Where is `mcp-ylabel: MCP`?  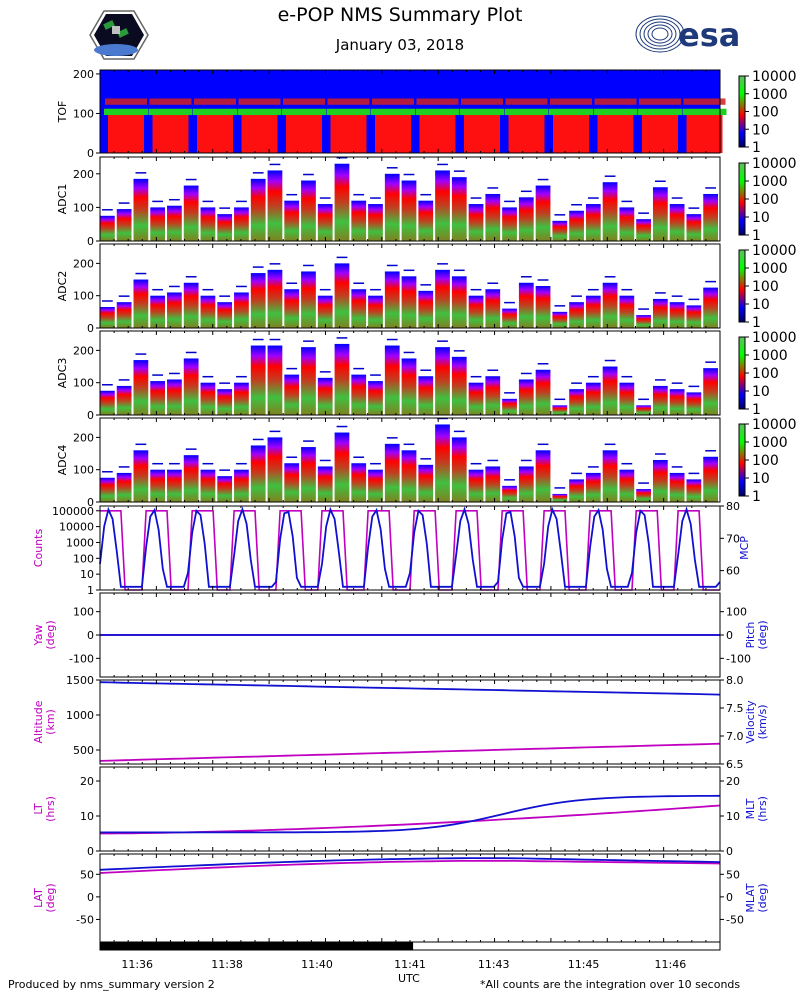 mcp-ylabel: MCP is located at coordinates (744, 548).